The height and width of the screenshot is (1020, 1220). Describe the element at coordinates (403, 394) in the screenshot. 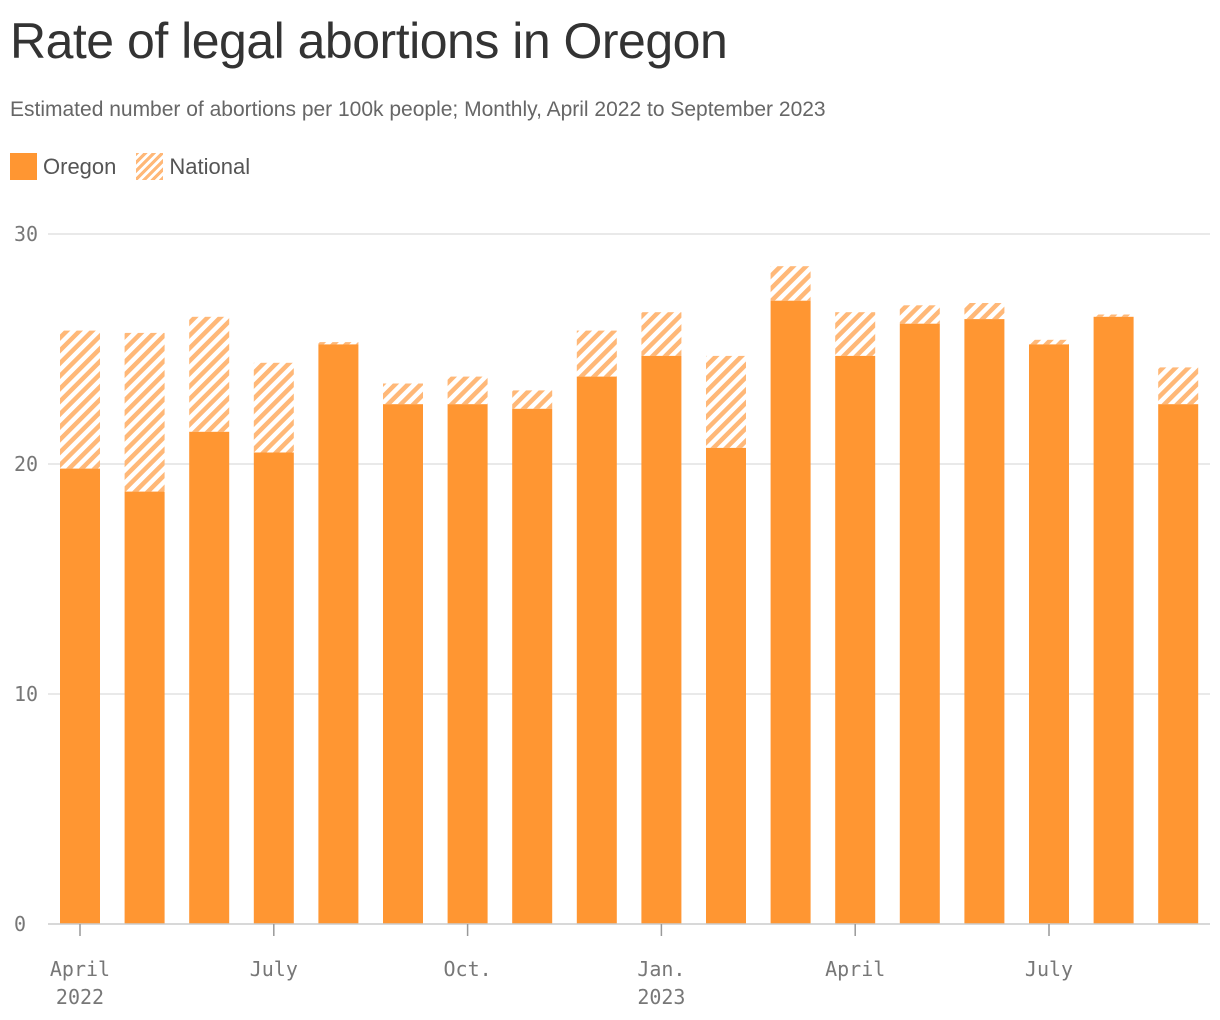

I see `bar-national-sep-2022` at that location.